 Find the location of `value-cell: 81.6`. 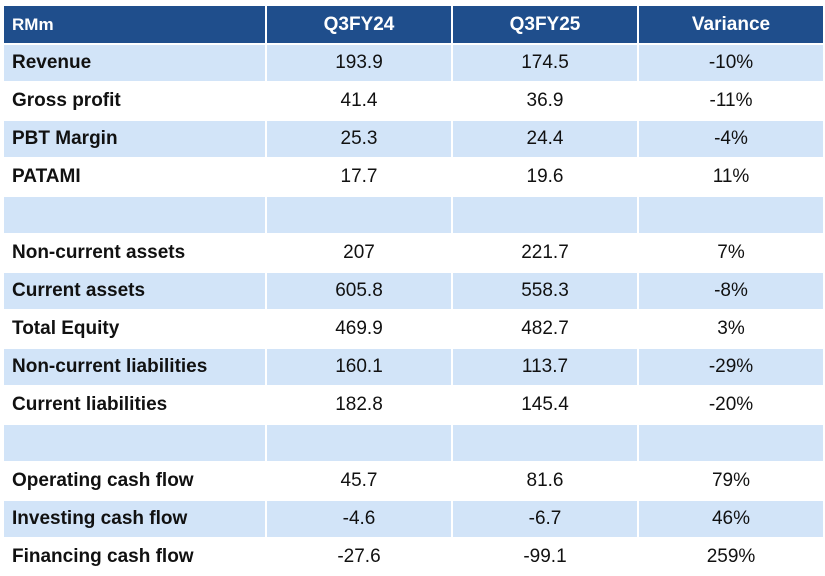

value-cell: 81.6 is located at coordinates (545, 481).